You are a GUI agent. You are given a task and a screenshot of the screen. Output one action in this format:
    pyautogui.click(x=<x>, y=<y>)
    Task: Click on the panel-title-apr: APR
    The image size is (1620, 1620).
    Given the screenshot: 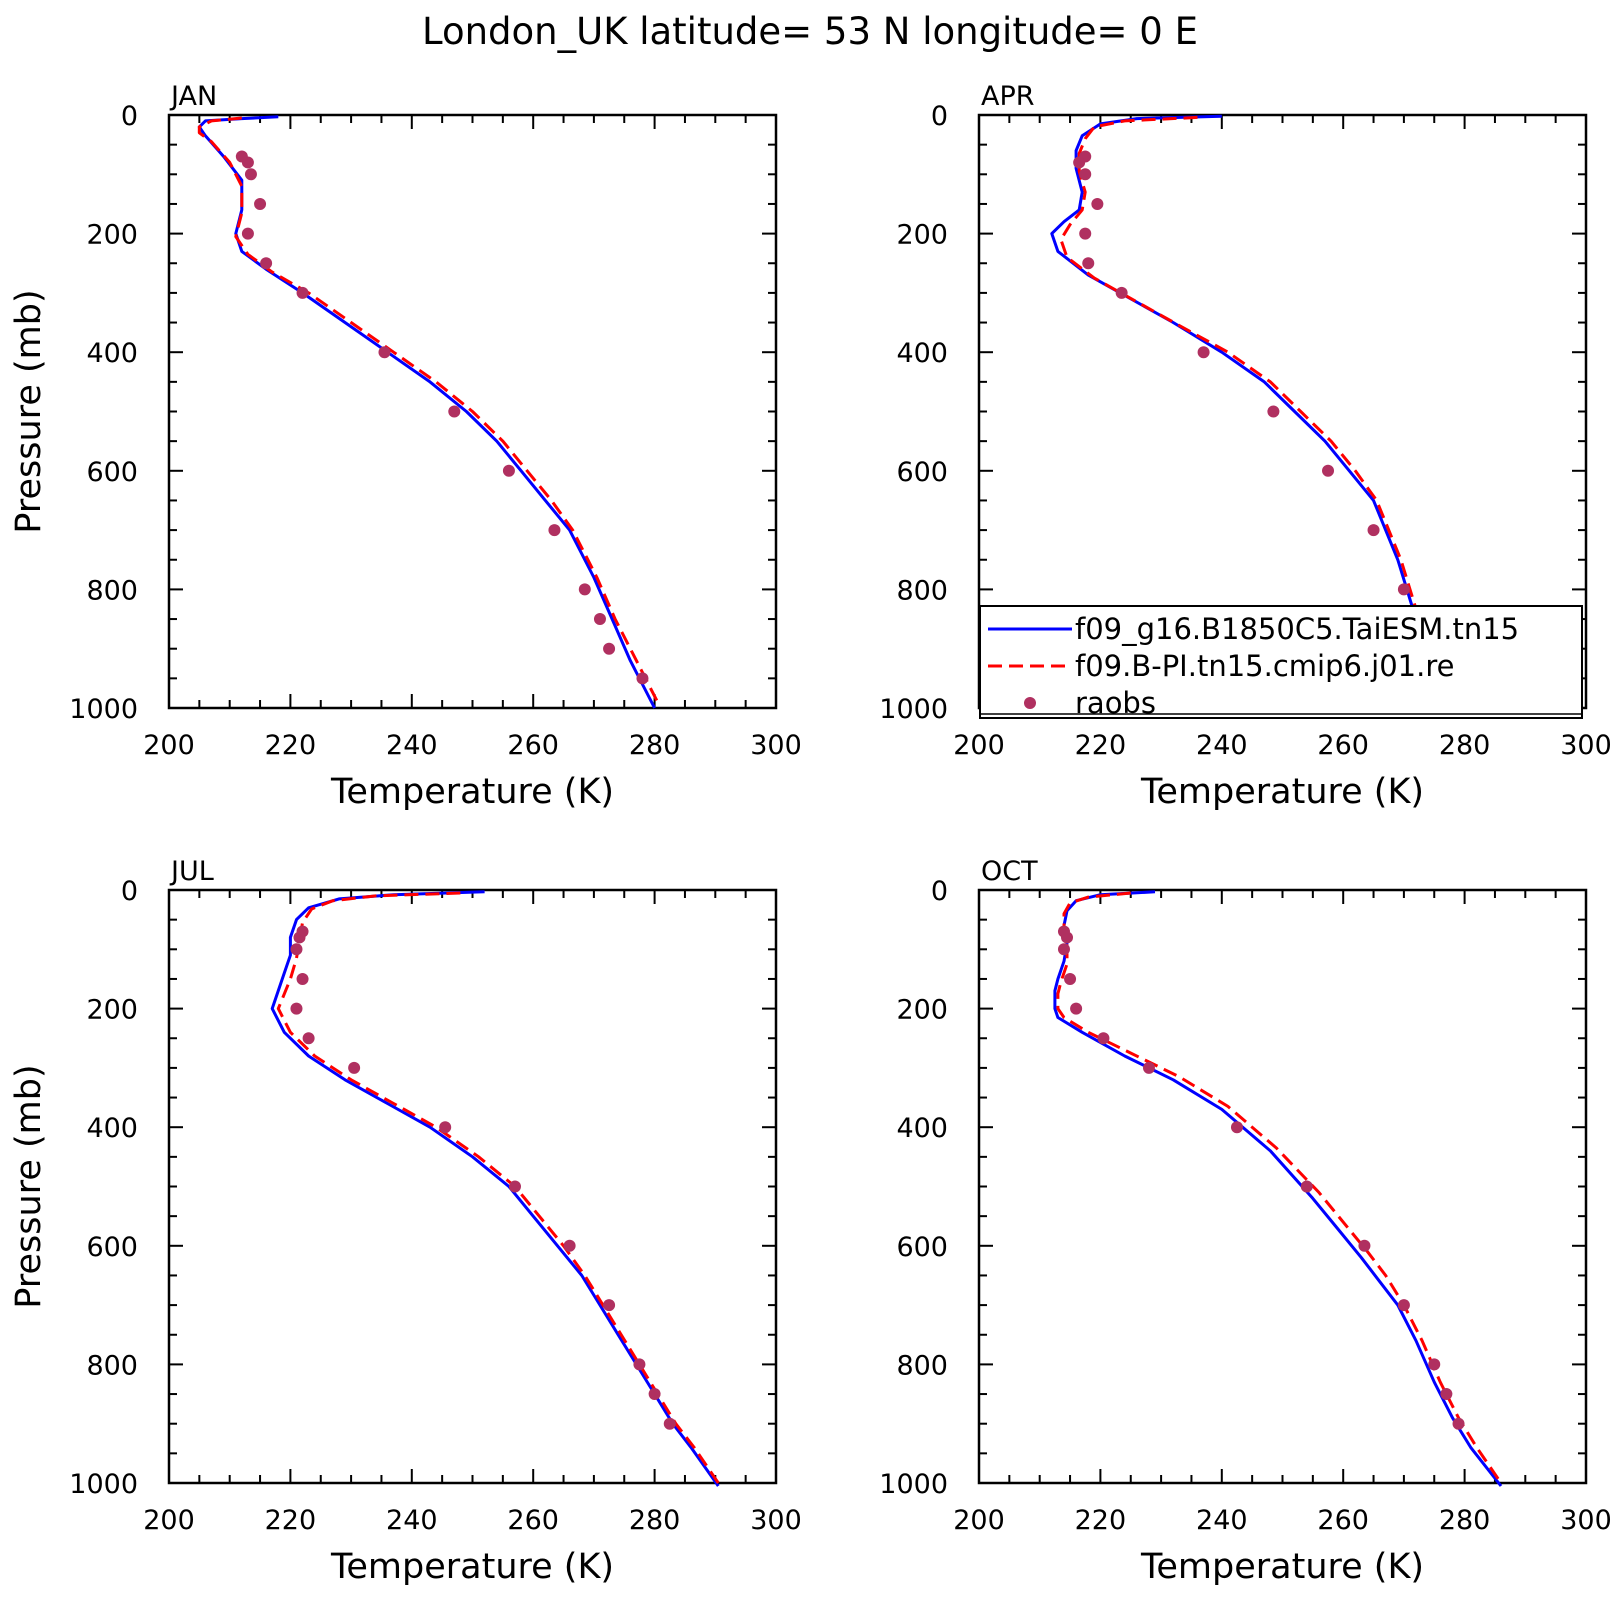 What is the action you would take?
    pyautogui.click(x=1008, y=96)
    